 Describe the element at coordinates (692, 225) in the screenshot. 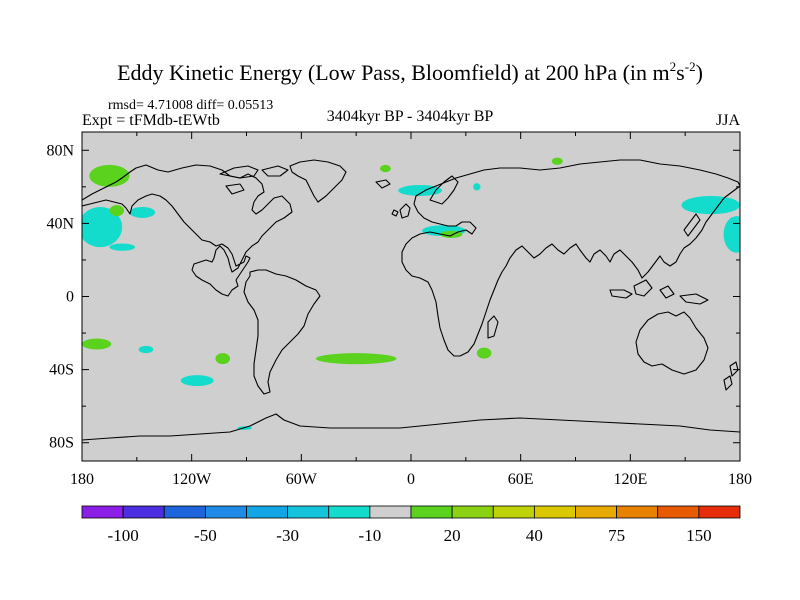

I see `coast-japan` at that location.